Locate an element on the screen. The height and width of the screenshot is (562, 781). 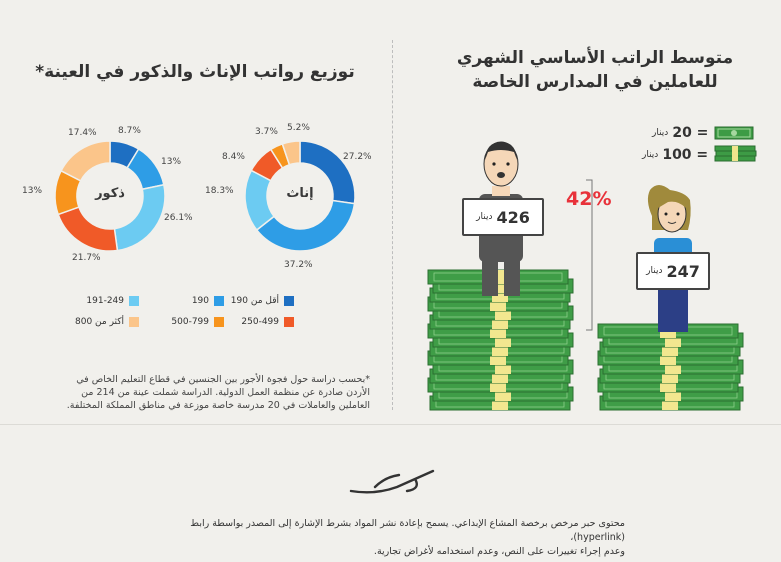
female-label-4: 3.7% is located at coordinates (266, 132).